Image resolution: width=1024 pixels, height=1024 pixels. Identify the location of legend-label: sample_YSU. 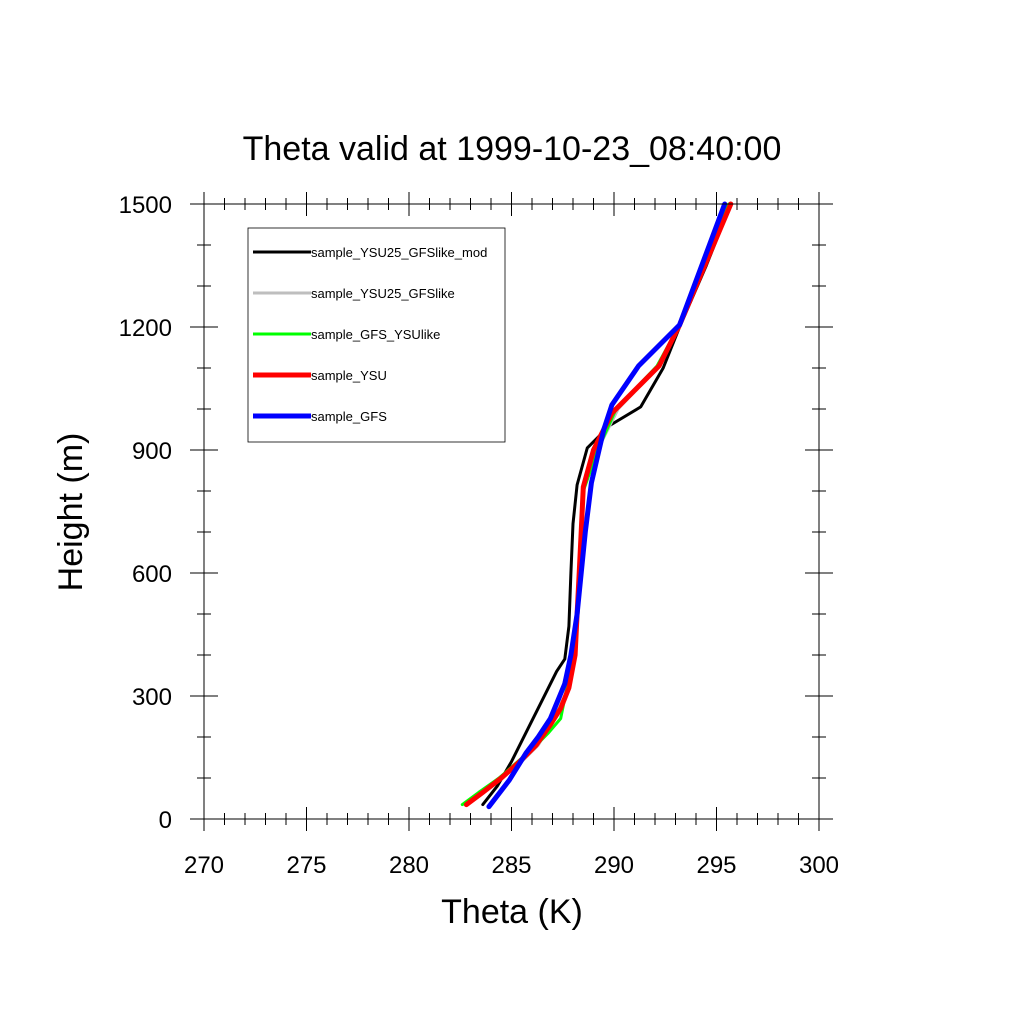
(349, 375).